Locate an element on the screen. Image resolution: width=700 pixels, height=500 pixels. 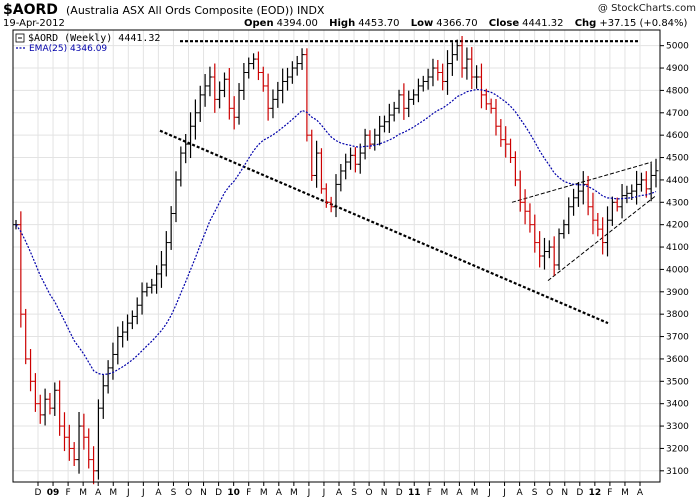
symbol-label: $AORD is located at coordinates (30, 10).